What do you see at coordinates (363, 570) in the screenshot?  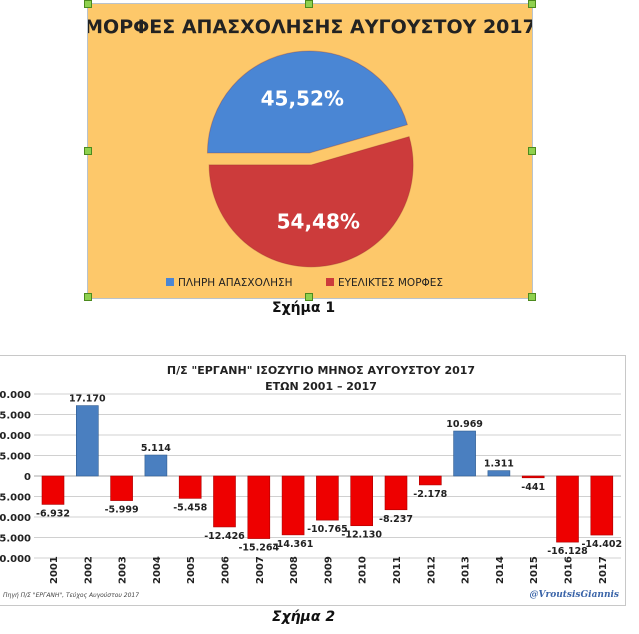 I see `x-tick-label: 2010` at bounding box center [363, 570].